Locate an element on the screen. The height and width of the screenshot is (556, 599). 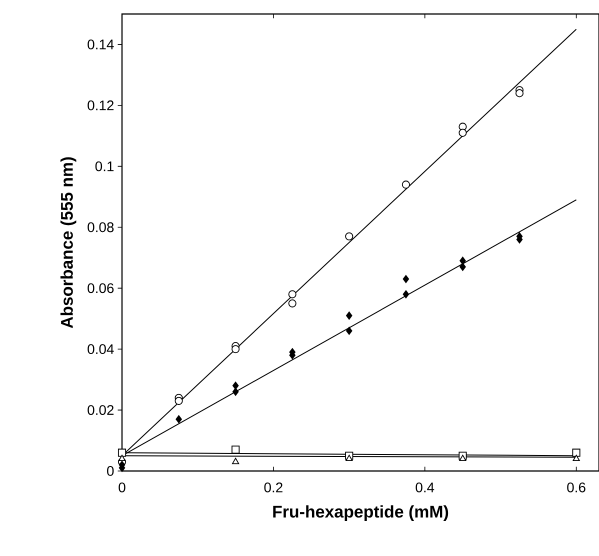
y-tick-label: 0.14 is located at coordinates (101, 45).